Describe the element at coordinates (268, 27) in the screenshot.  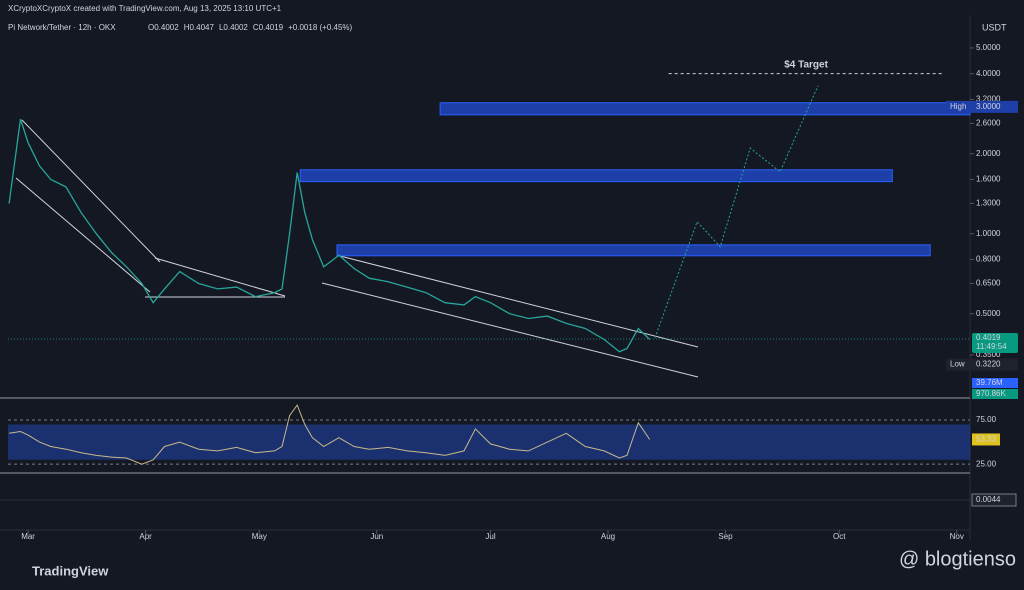
I see `ohlc-value: C0.4019` at that location.